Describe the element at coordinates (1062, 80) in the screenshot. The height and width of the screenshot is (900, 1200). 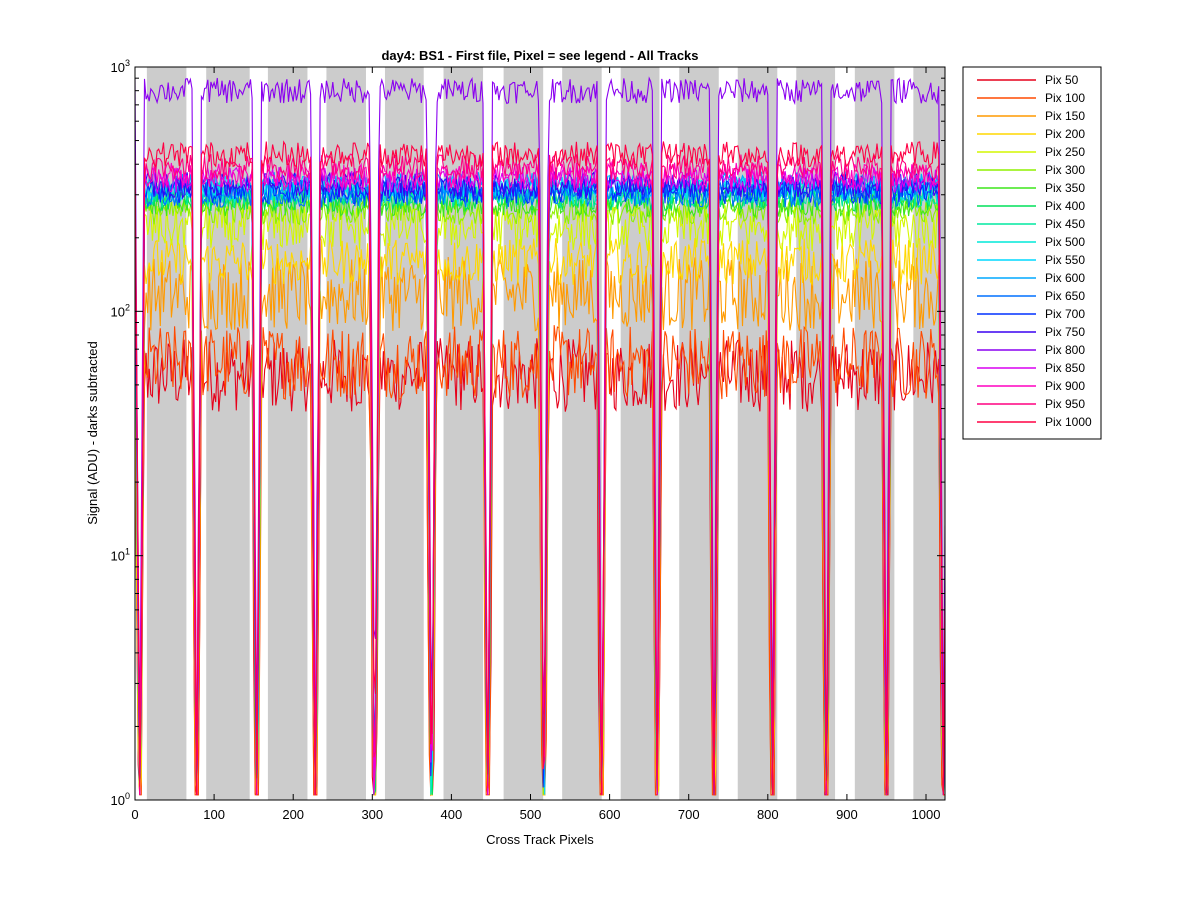
I see `legend-label-1: Pix 50` at that location.